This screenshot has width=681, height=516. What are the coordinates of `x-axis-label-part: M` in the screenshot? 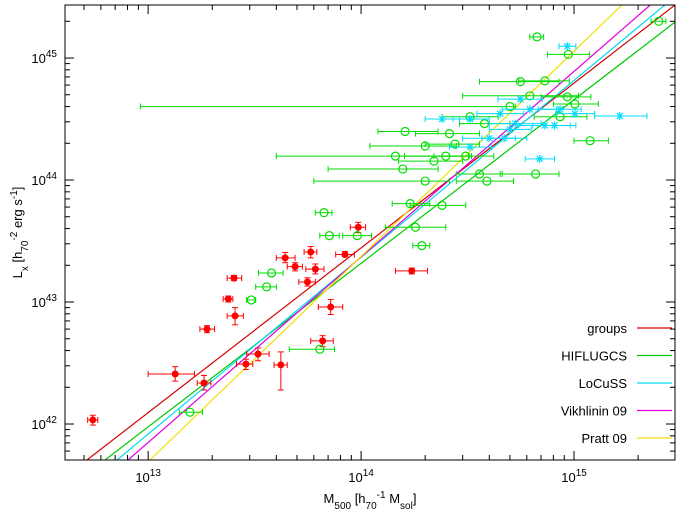 It's located at (393, 498).